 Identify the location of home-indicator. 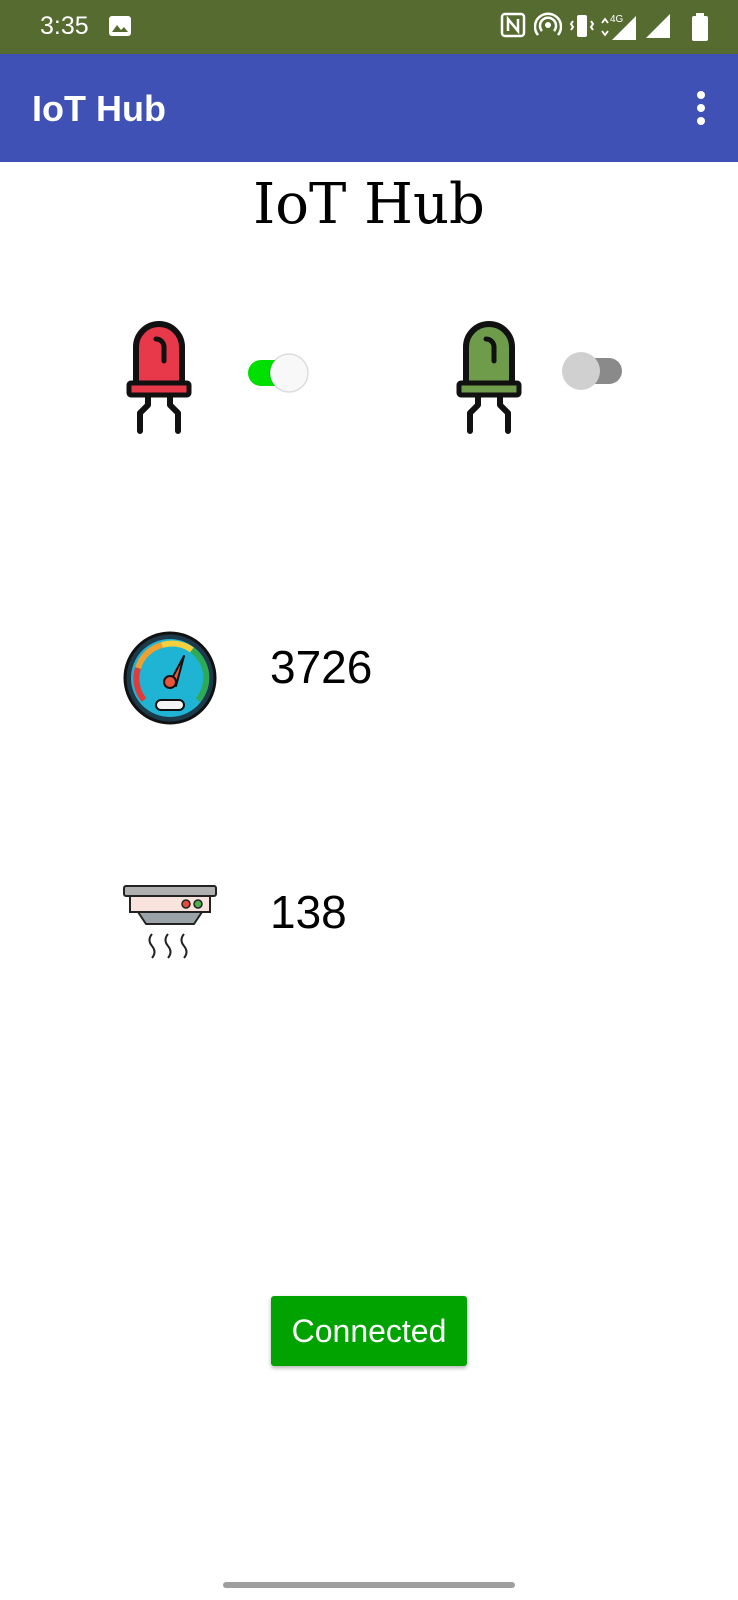
(369, 1585).